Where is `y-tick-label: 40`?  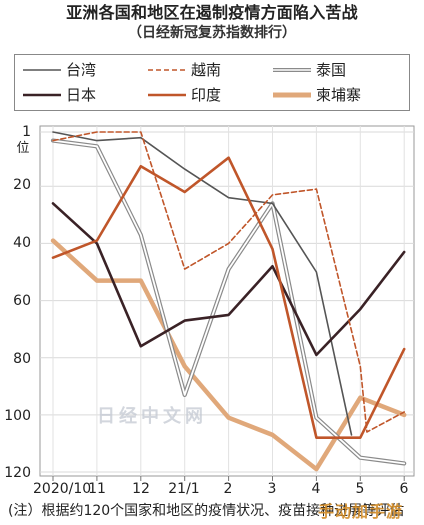 y-tick-label: 40 is located at coordinates (22, 243).